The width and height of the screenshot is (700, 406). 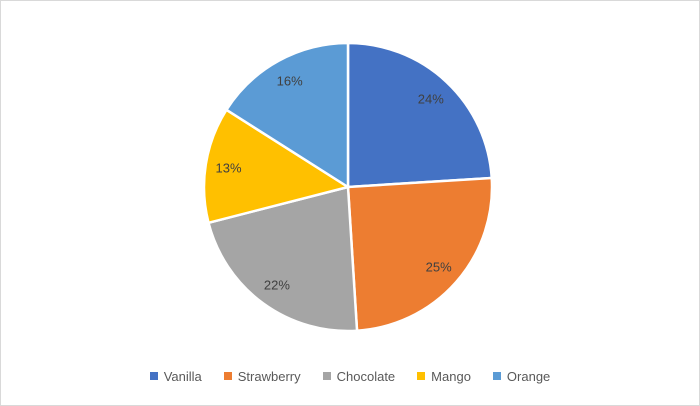 What do you see at coordinates (451, 376) in the screenshot?
I see `legend-label: Mango` at bounding box center [451, 376].